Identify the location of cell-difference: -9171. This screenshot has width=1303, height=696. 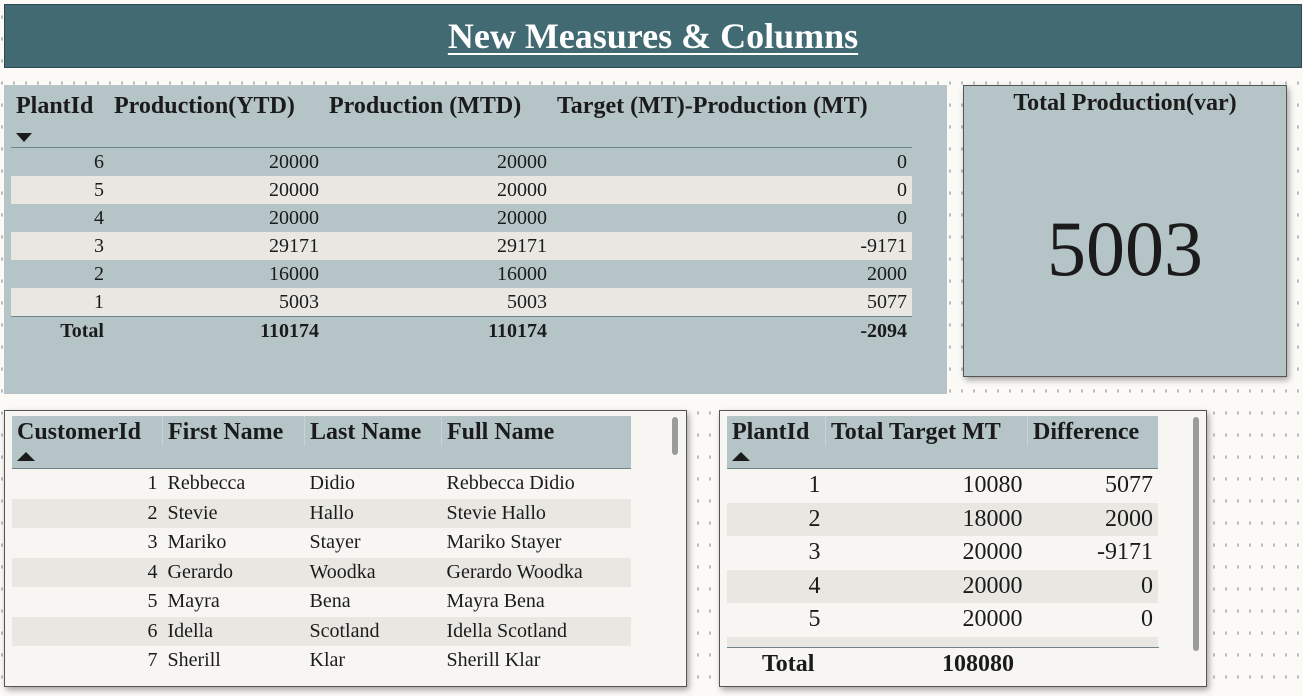
(1125, 552).